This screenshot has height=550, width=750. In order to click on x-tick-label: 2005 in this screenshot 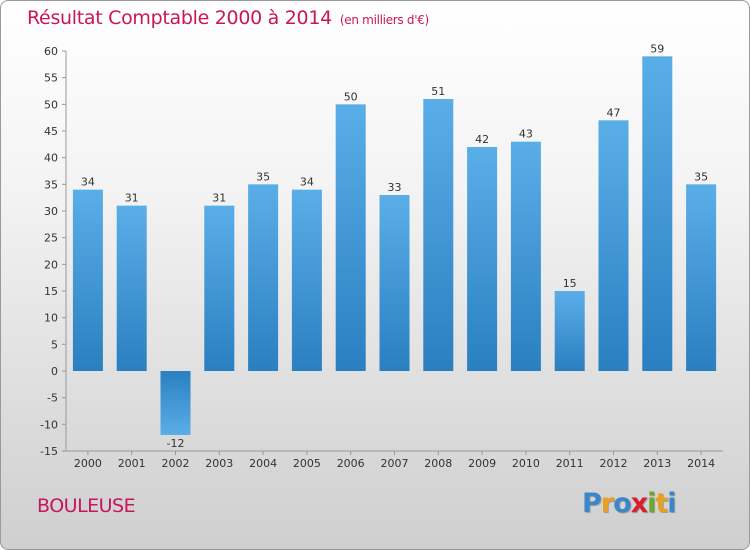, I will do `click(307, 463)`.